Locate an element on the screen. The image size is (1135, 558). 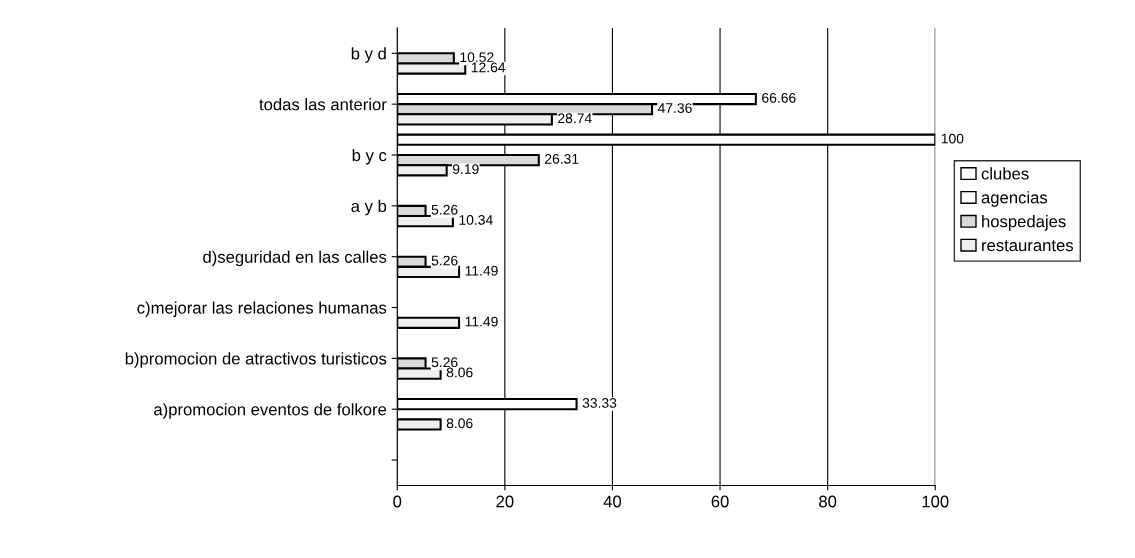
x-tick-label: 60 is located at coordinates (720, 501).